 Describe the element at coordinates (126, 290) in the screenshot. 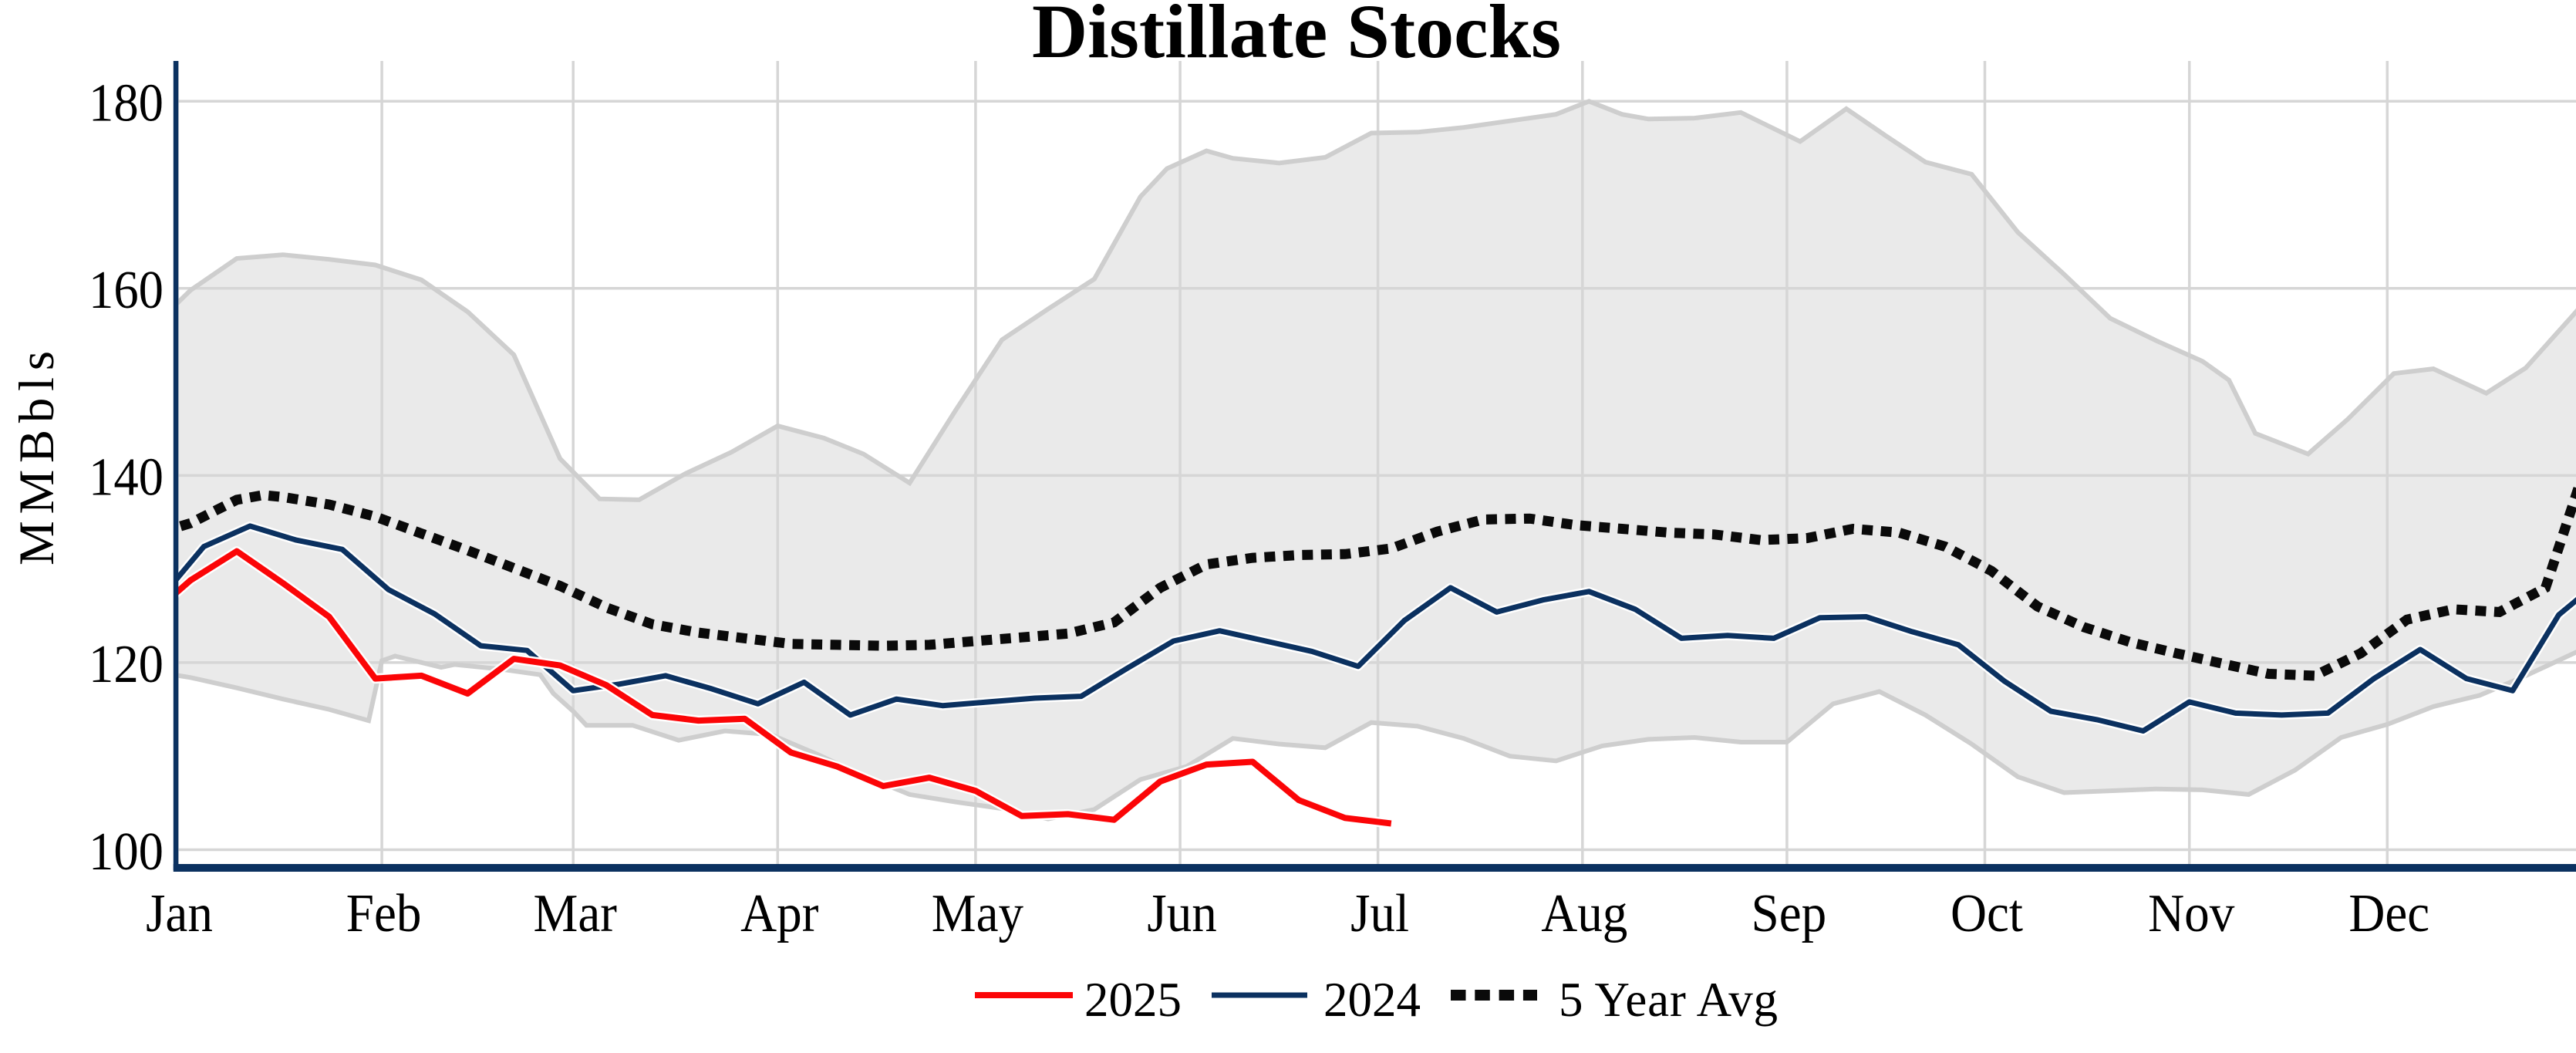

I see `svg-text: 160` at that location.